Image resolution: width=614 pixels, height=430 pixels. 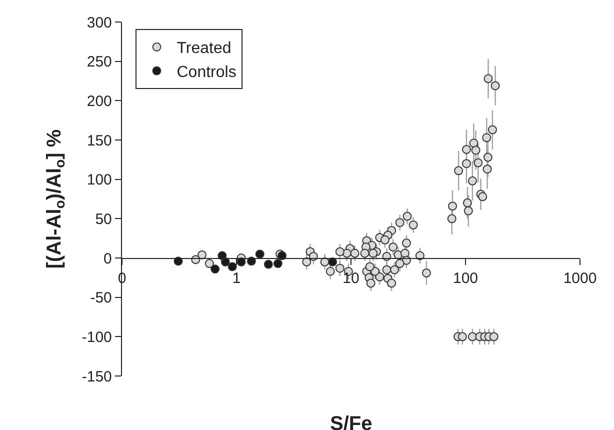 I want to click on y-tick-label: -100, so click(x=97, y=337).